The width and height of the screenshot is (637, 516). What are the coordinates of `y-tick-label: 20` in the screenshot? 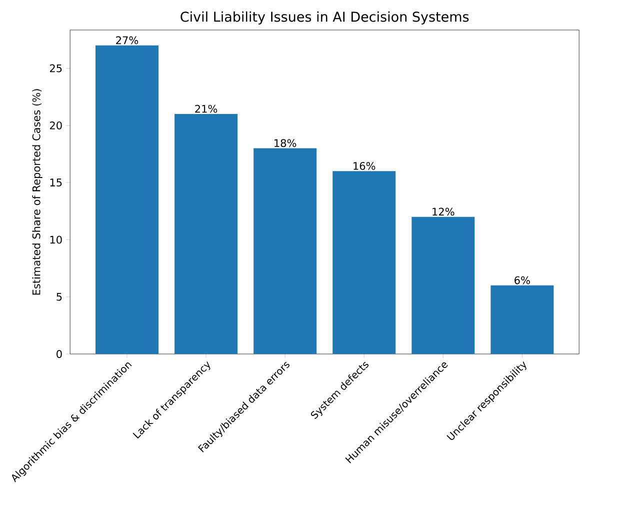 It's located at (56, 125).